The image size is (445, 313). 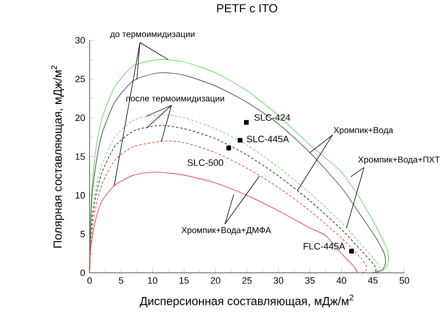 What do you see at coordinates (405, 280) in the screenshot?
I see `x-tick-label: 50` at bounding box center [405, 280].